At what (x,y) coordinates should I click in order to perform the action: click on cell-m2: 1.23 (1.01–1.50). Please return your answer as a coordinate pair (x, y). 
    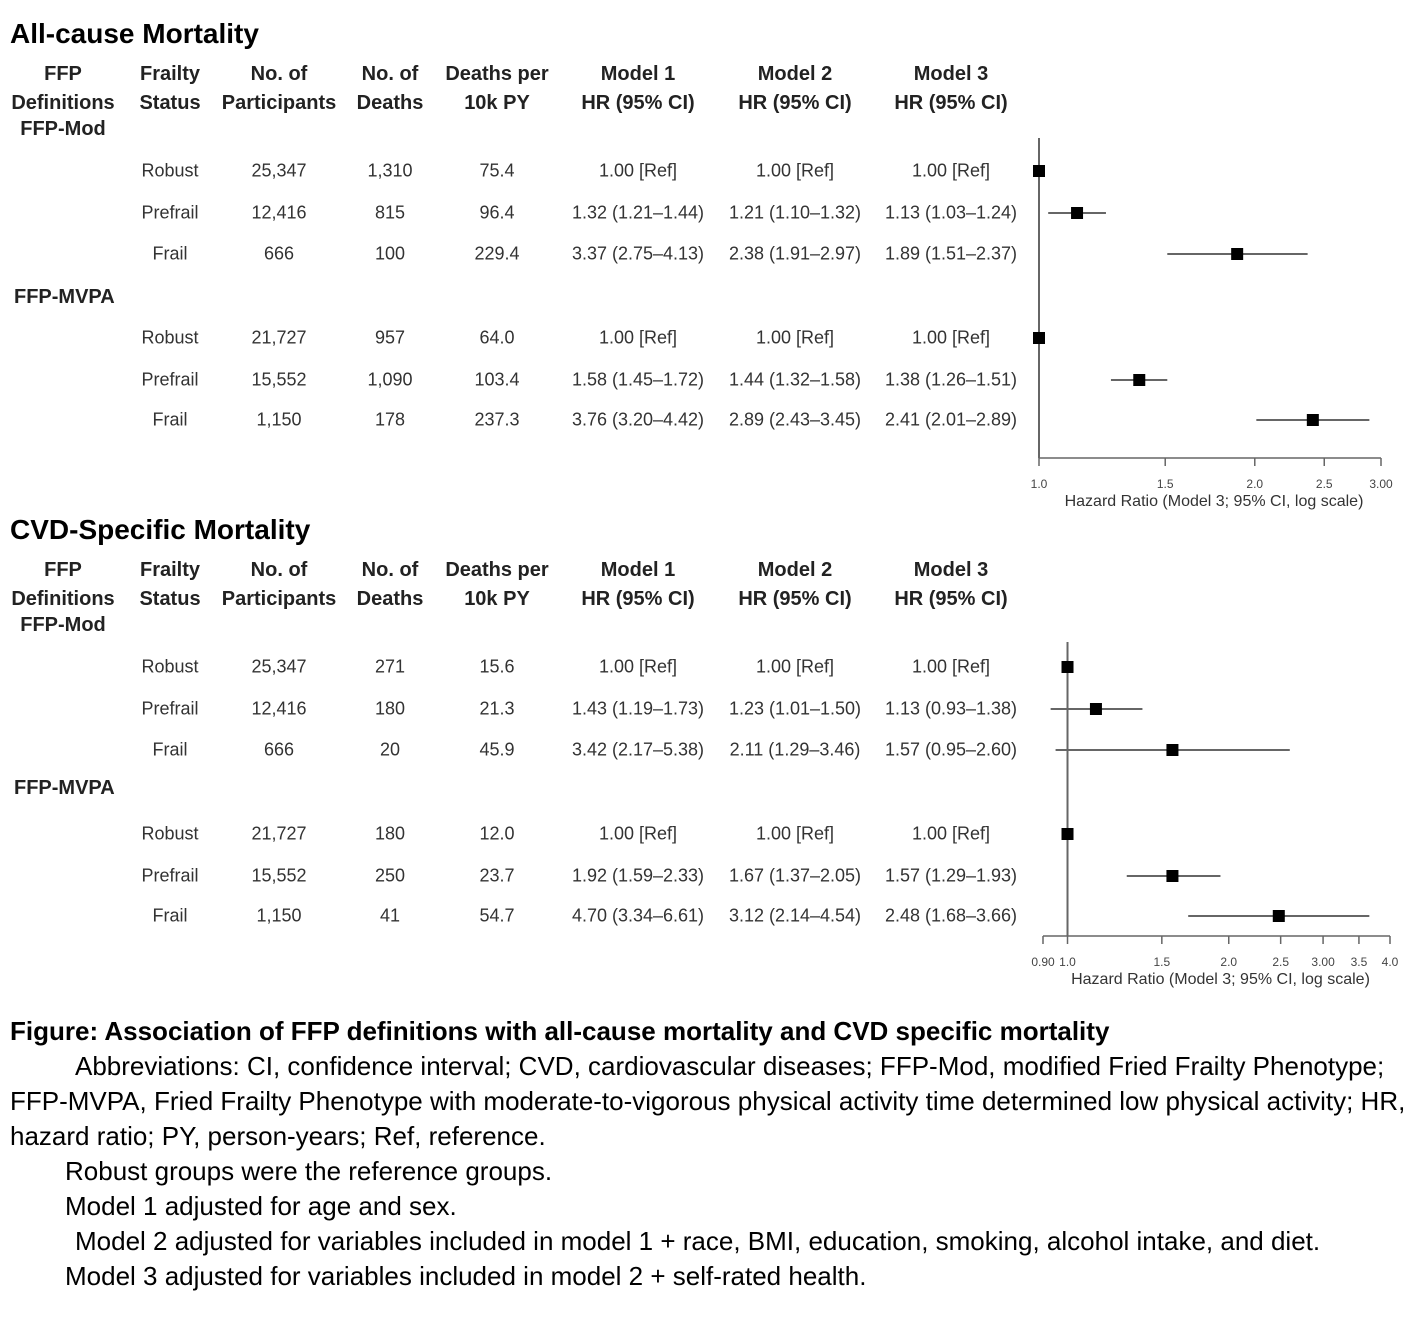
    Looking at the image, I should click on (795, 708).